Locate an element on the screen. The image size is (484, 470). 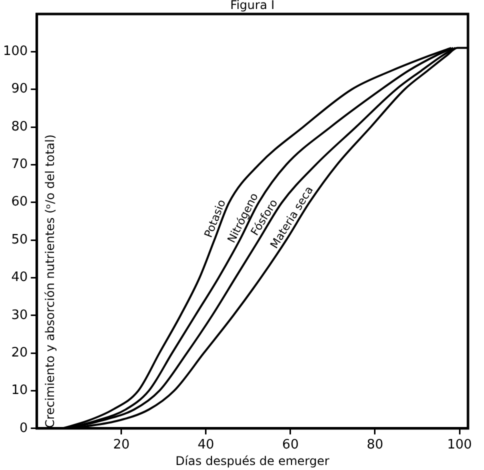
x-axis-title: Días después de emerger is located at coordinates (252, 461).